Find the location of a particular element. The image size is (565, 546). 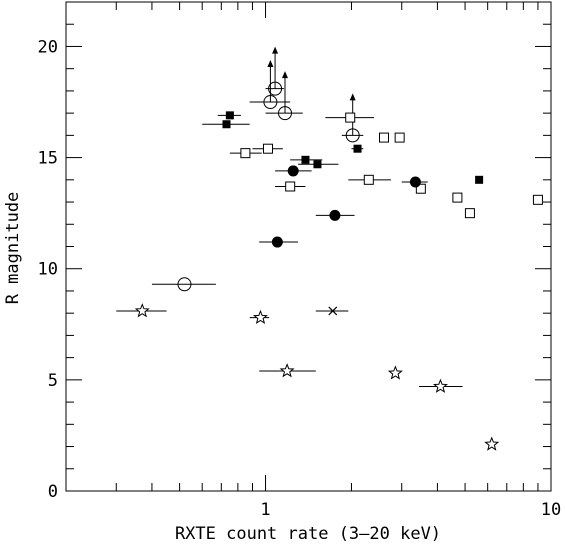

x-tick-label: 10 is located at coordinates (551, 510).